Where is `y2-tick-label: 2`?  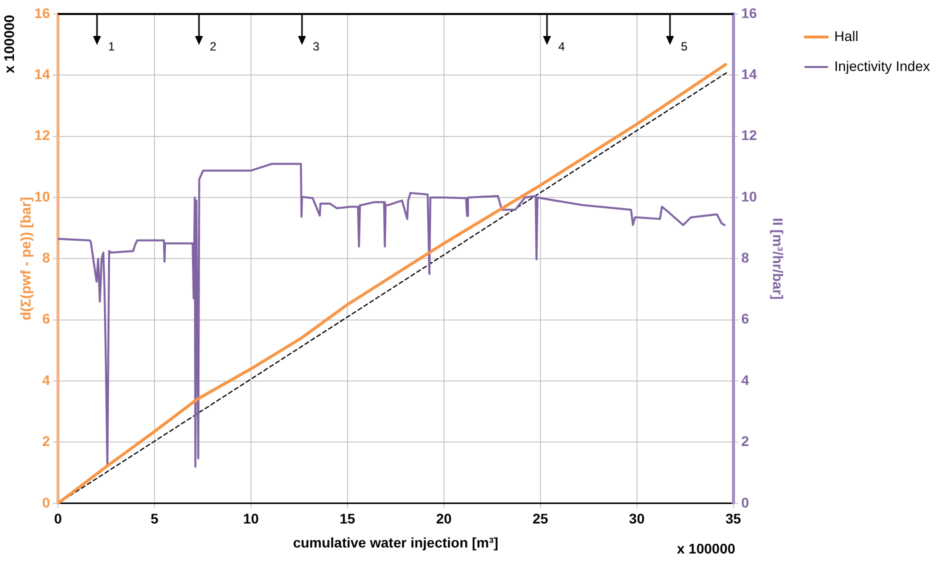 y2-tick-label: 2 is located at coordinates (745, 441).